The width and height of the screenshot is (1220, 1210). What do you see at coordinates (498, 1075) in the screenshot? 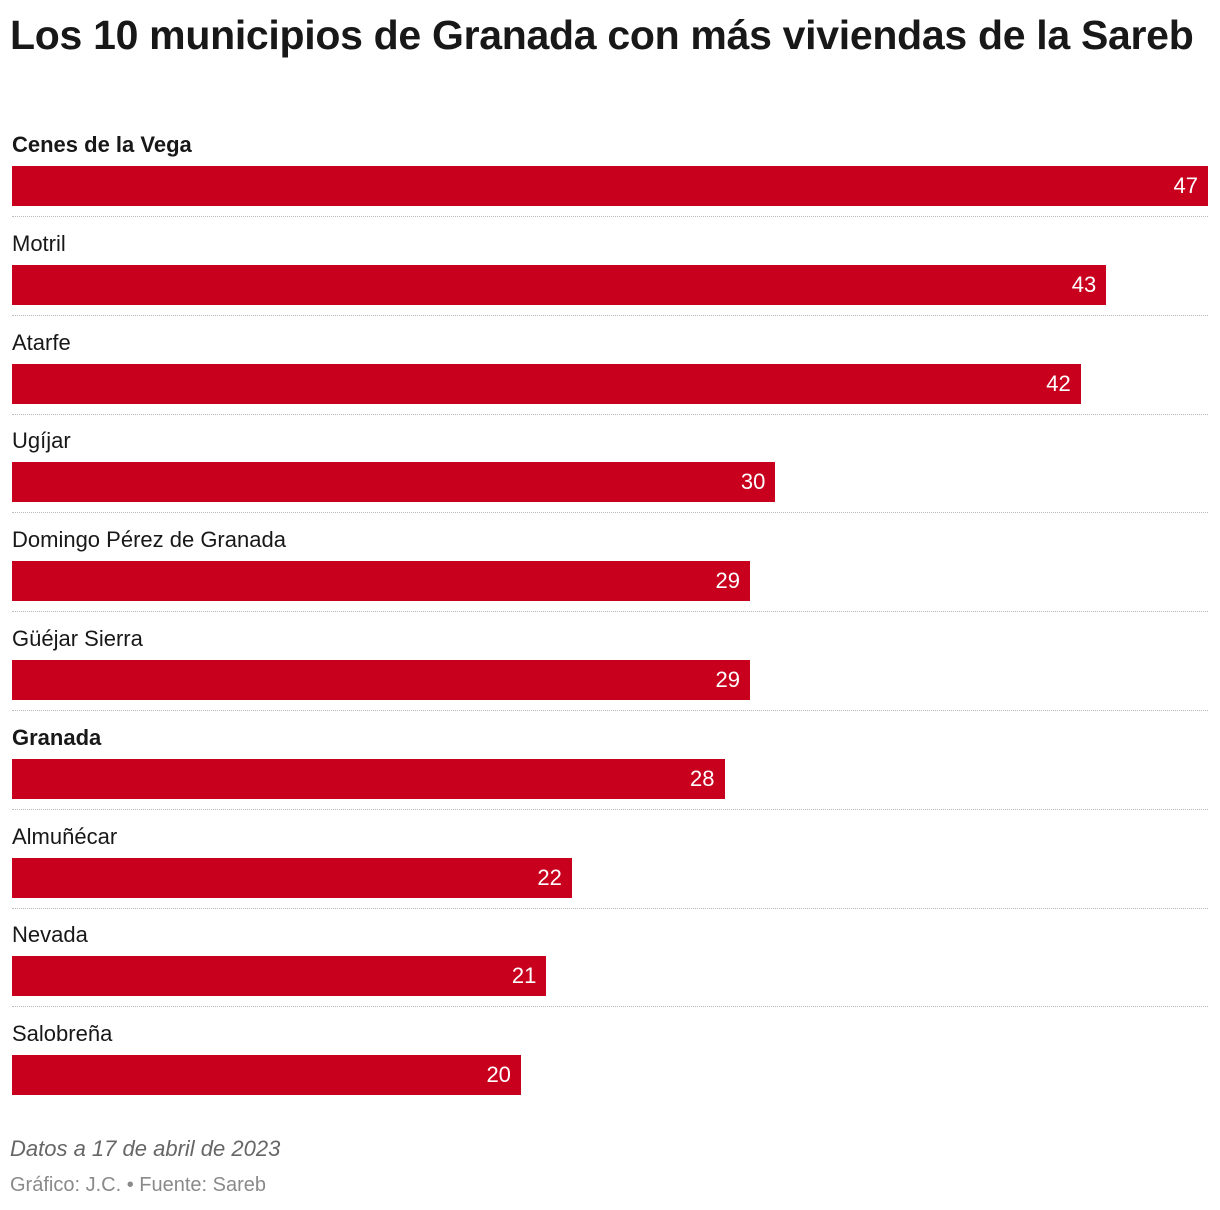
I see `value-label: 20` at bounding box center [498, 1075].